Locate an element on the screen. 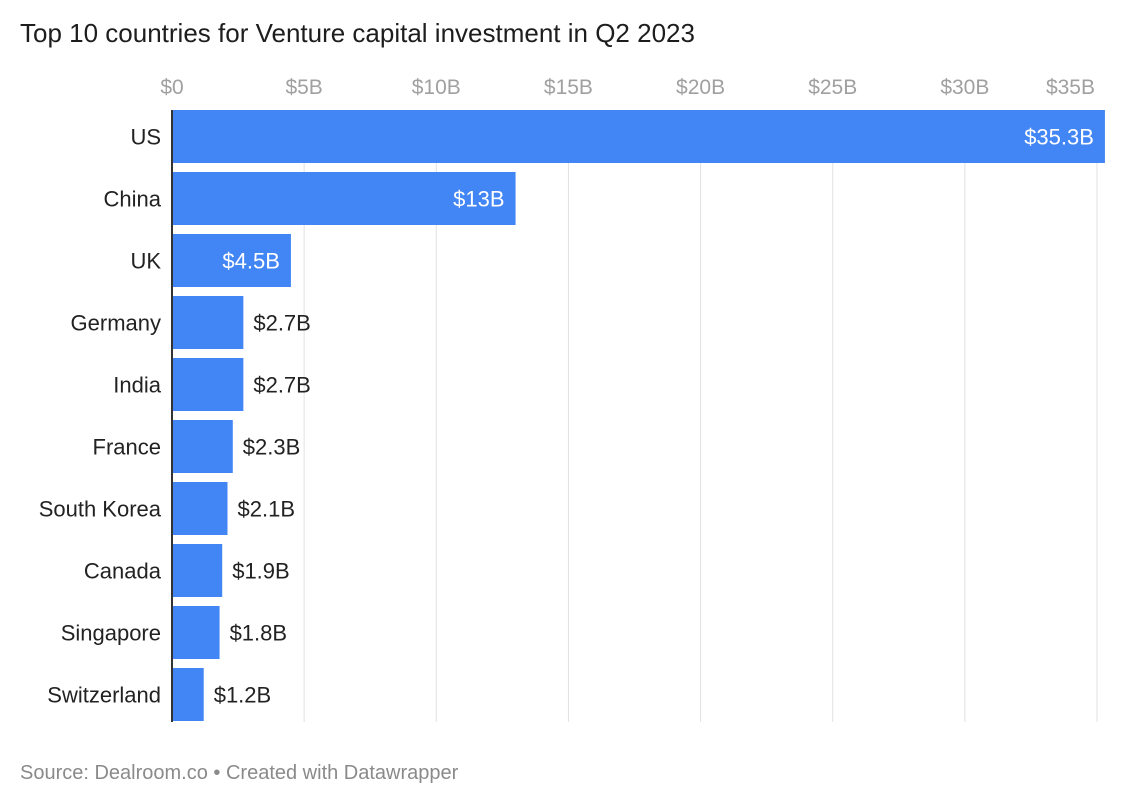 The width and height of the screenshot is (1128, 808). category-label: France is located at coordinates (127, 447).